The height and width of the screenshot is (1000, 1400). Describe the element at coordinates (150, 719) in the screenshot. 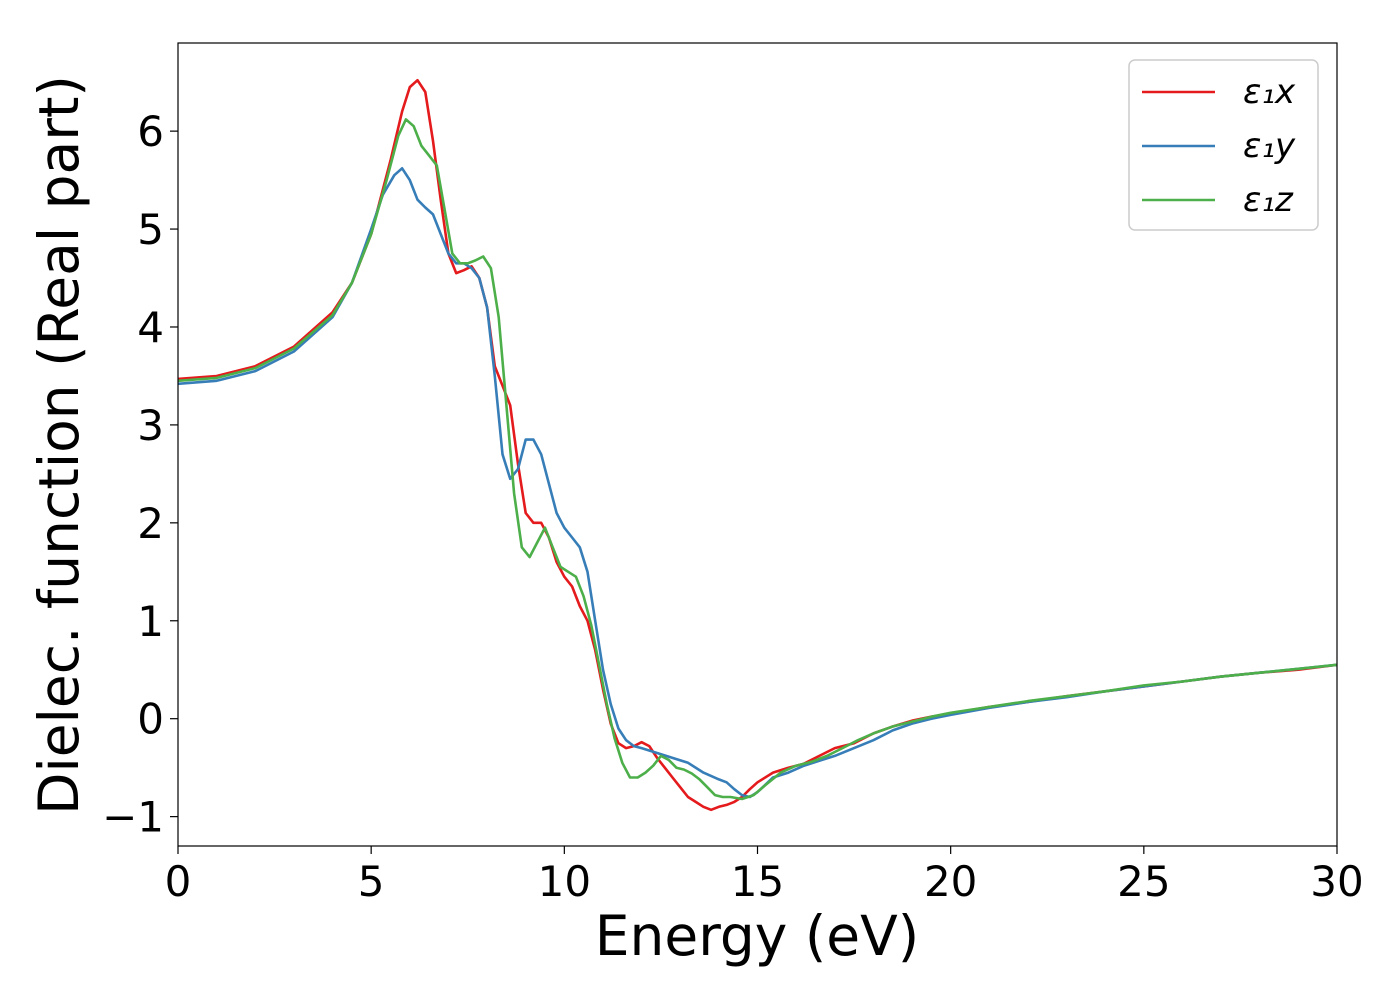

I see `y-tick-label: 0` at that location.